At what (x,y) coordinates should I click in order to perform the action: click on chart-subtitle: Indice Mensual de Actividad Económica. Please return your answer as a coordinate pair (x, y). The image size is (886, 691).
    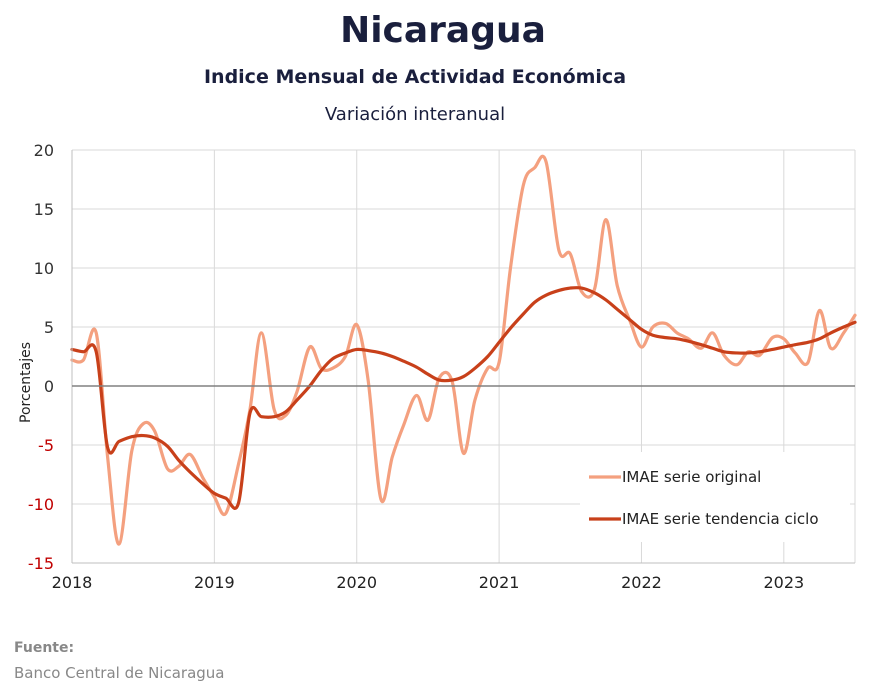
    Looking at the image, I should click on (415, 77).